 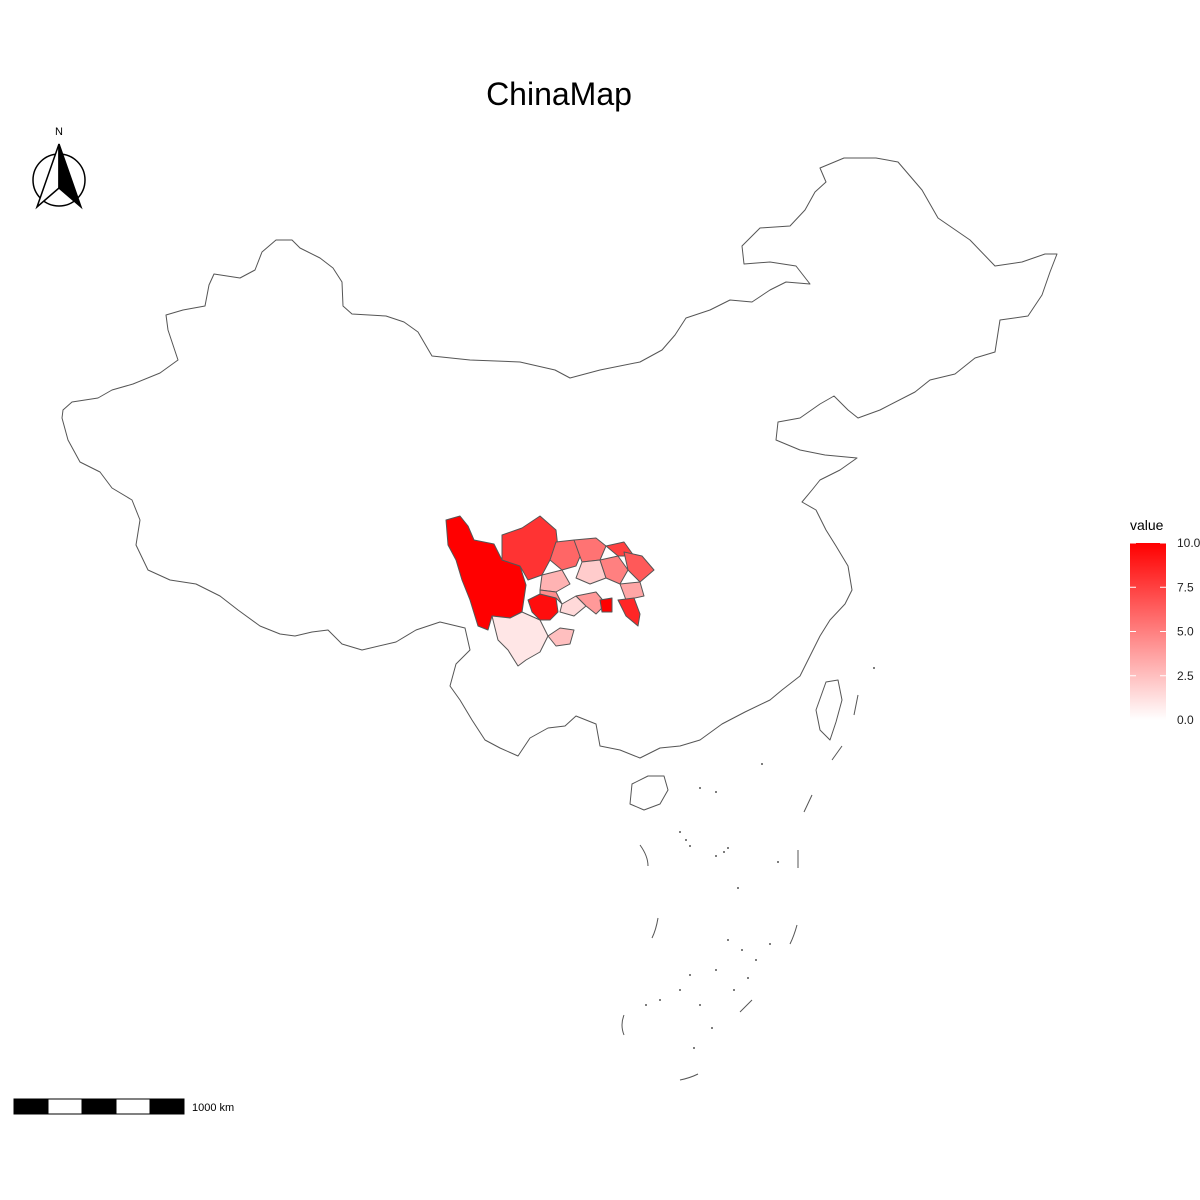 What do you see at coordinates (1147, 525) in the screenshot?
I see `legend-title: value` at bounding box center [1147, 525].